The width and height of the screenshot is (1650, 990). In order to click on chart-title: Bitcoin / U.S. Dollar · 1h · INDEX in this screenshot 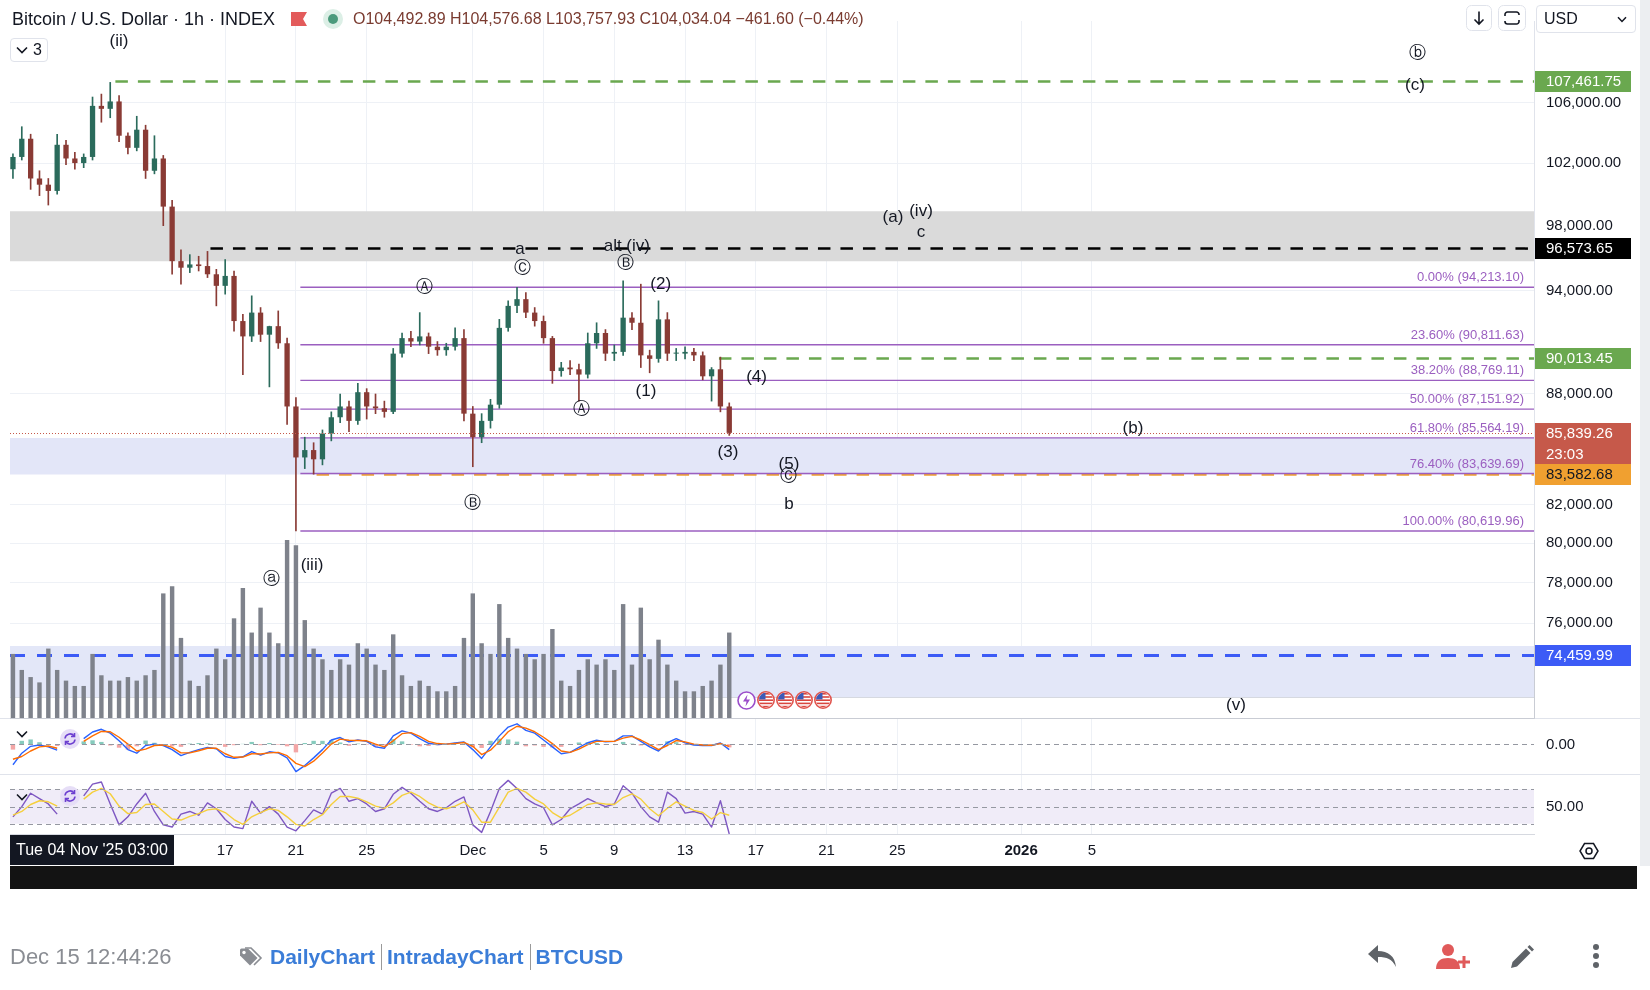, I will do `click(144, 19)`.